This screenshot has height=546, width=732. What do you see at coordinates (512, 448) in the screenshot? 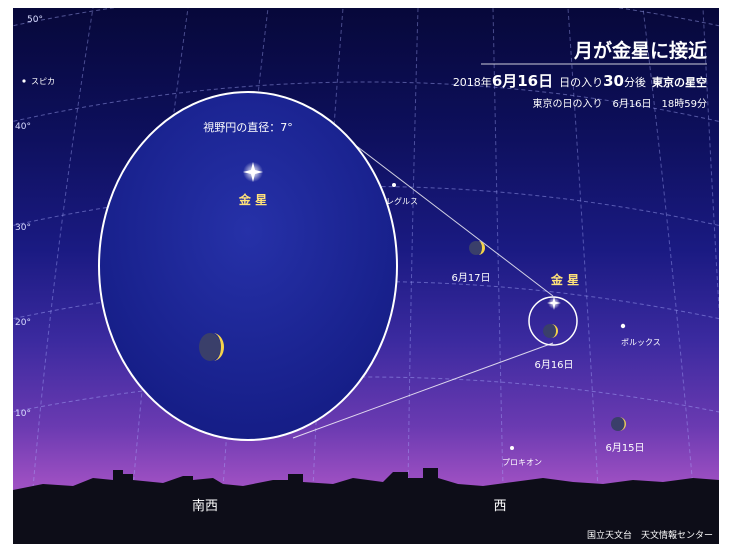
I see `procyon-star-icon` at bounding box center [512, 448].